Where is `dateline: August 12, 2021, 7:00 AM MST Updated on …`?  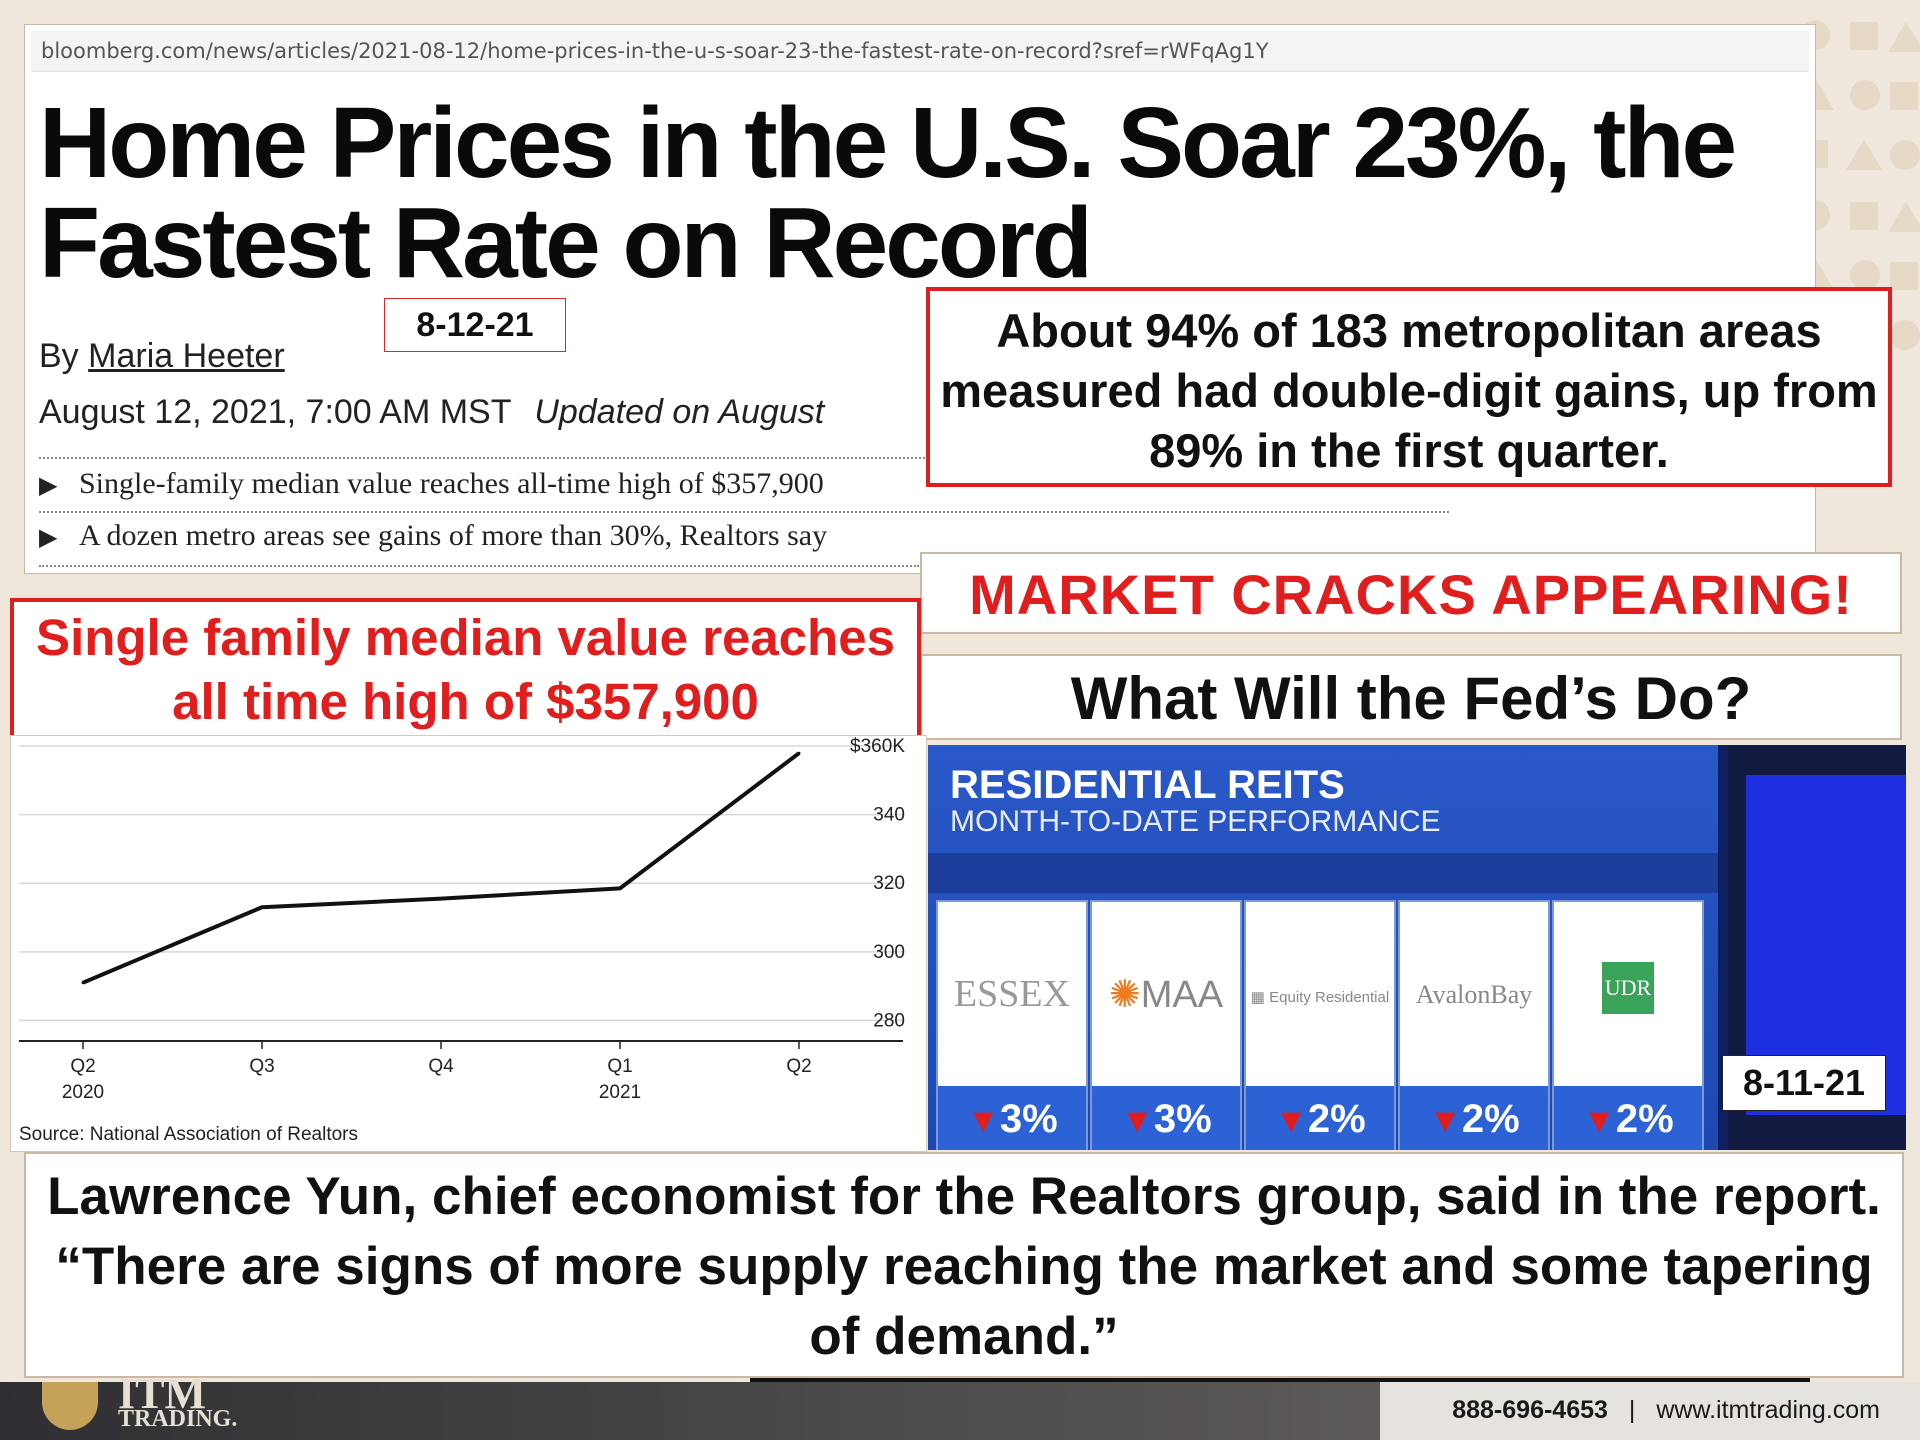
dateline: August 12, 2021, 7:00 AM MST Updated on … is located at coordinates (486, 412).